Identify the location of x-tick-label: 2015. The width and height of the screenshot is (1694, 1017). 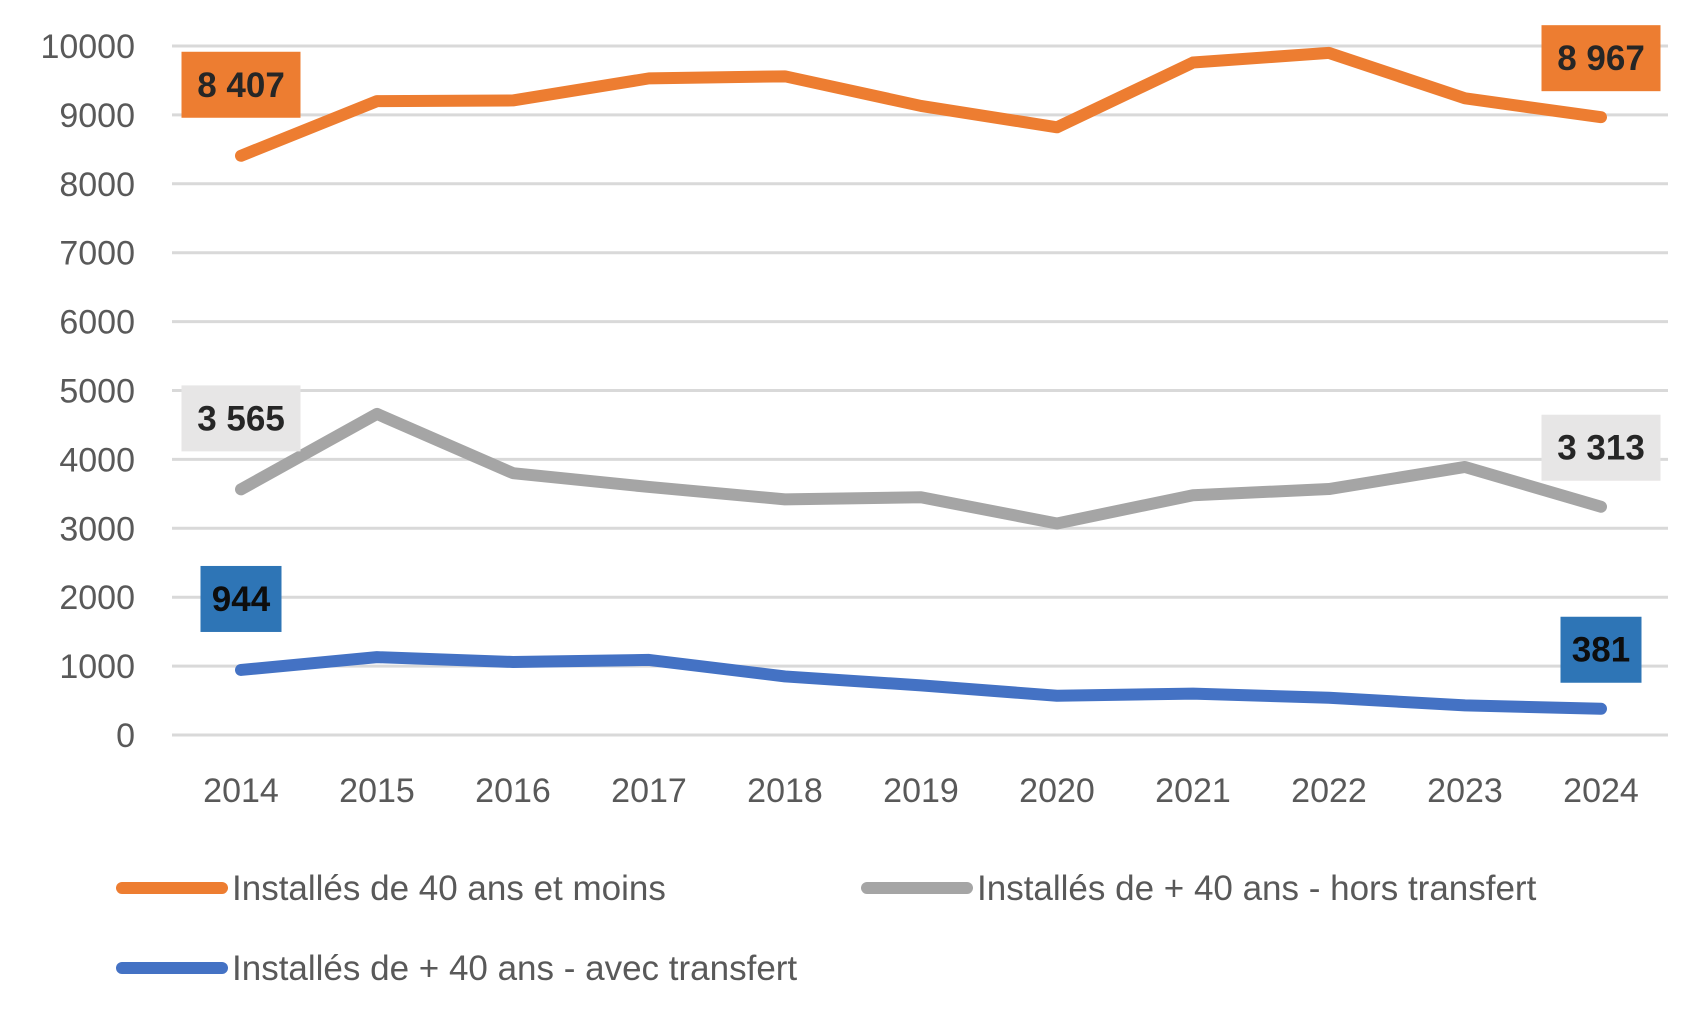
(377, 791).